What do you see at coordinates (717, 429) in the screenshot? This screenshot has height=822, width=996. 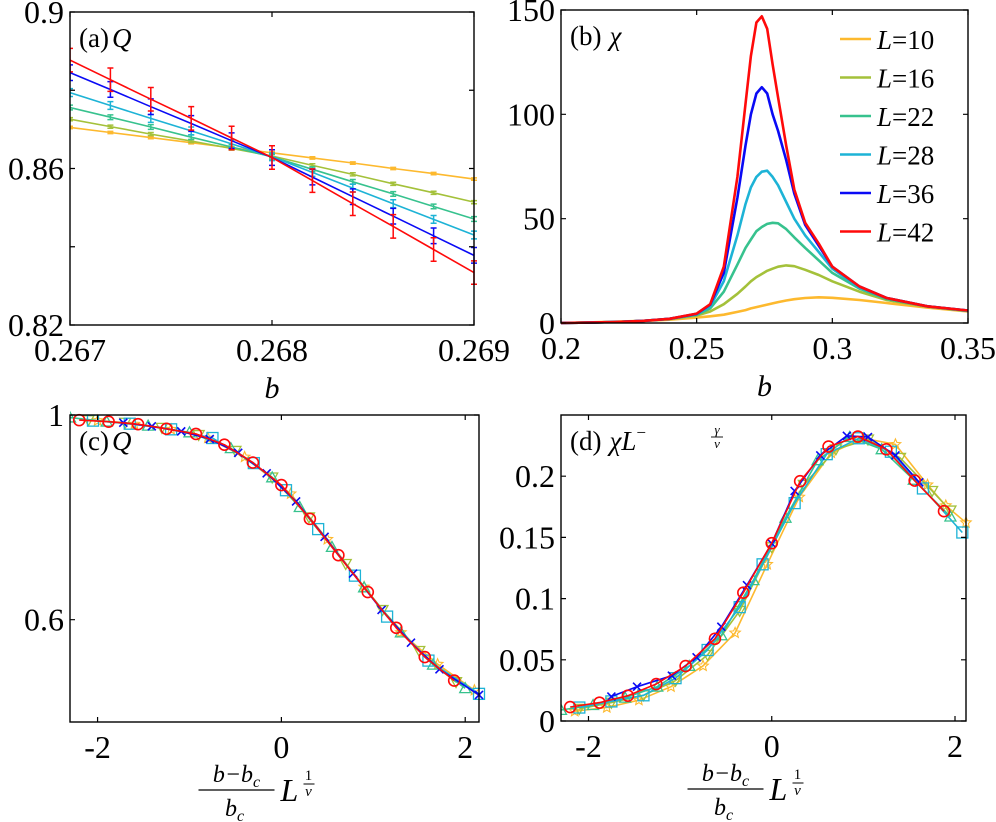 I see `label-exponent-num: γ` at bounding box center [717, 429].